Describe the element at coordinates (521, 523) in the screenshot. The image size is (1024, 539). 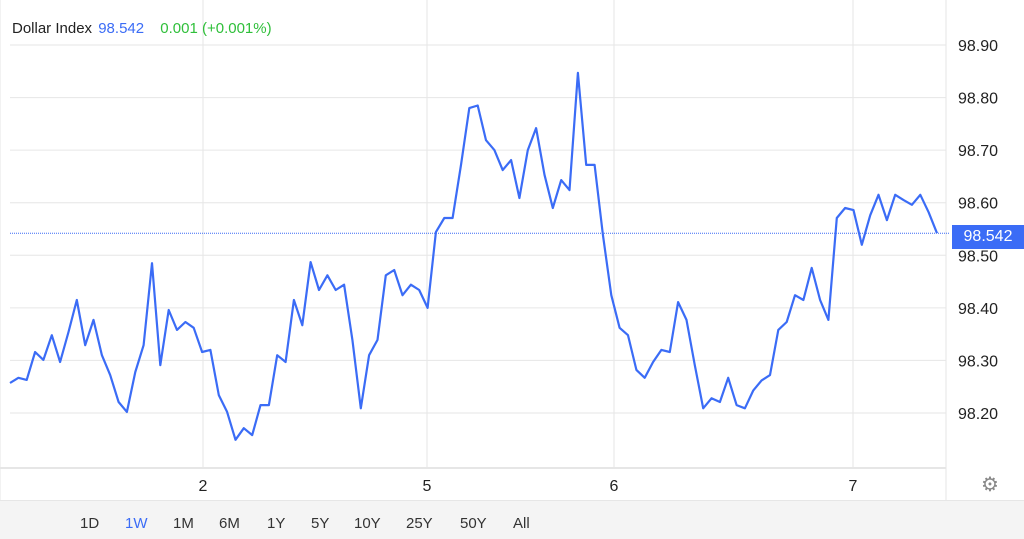
I see `range-all: All` at that location.